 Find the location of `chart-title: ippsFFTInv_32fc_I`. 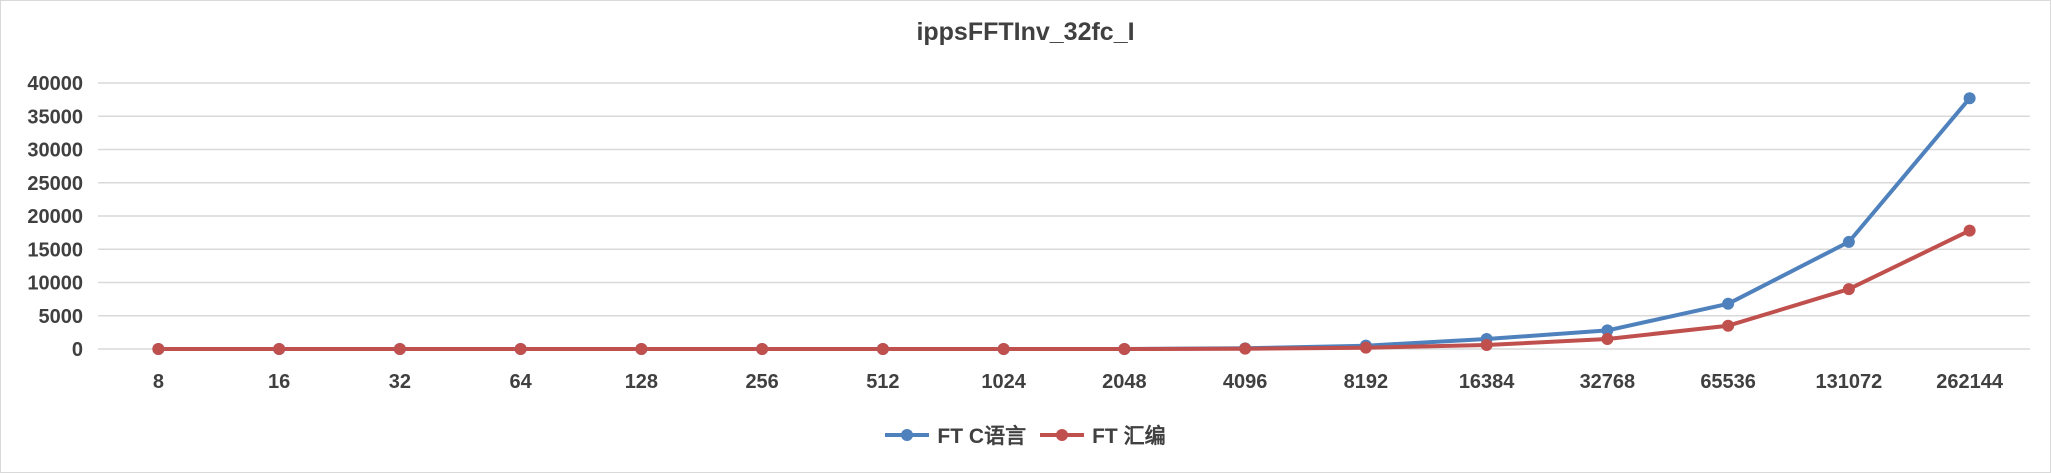

chart-title: ippsFFTInv_32fc_I is located at coordinates (1025, 32).